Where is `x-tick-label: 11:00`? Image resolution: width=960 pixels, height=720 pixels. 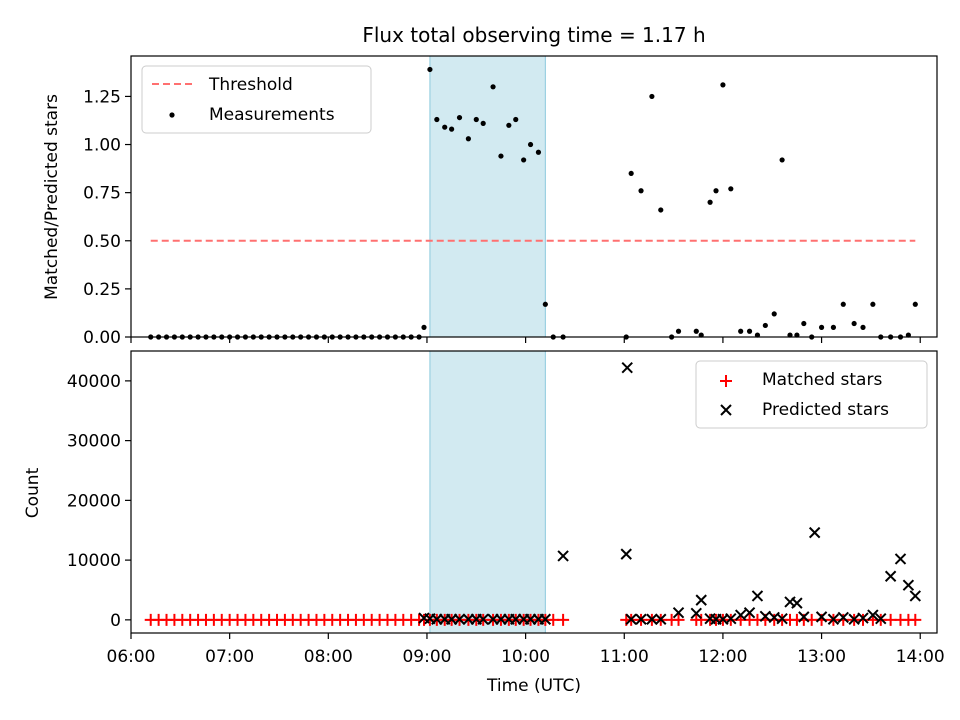
x-tick-label: 11:00 is located at coordinates (624, 657).